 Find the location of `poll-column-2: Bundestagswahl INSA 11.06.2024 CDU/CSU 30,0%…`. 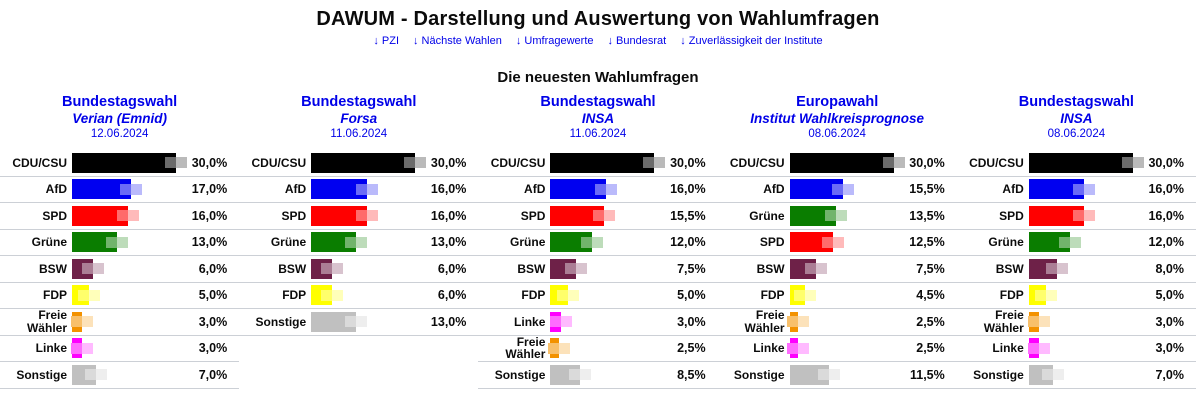

poll-column-2: Bundestagswahl INSA 11.06.2024 CDU/CSU 30,0%… is located at coordinates (598, 241).